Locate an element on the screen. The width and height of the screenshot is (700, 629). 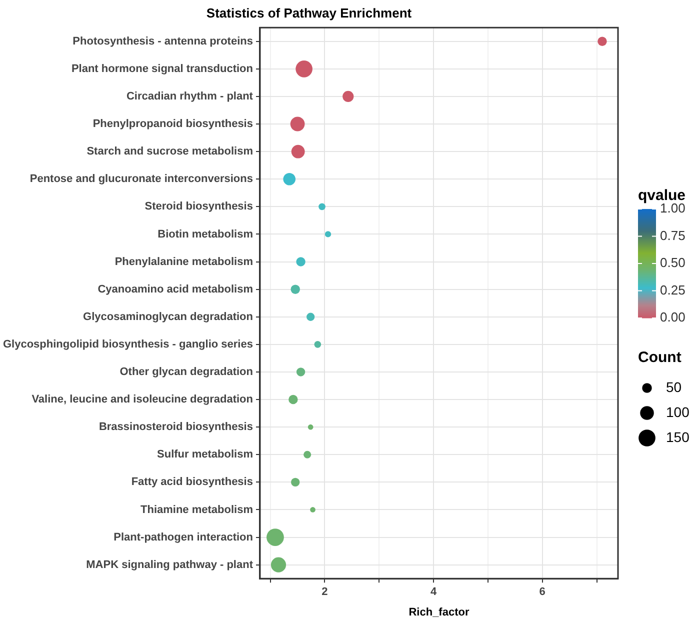
y-tick-label: Brassinosteroid biosynthesis is located at coordinates (175, 427).